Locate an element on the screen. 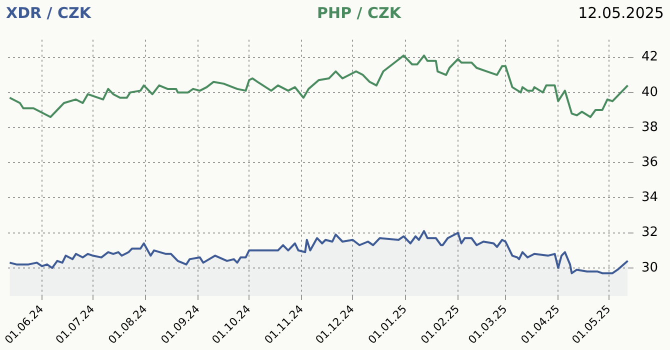 Image resolution: width=670 pixels, height=350 pixels. y-tick-label: 32 is located at coordinates (649, 232).